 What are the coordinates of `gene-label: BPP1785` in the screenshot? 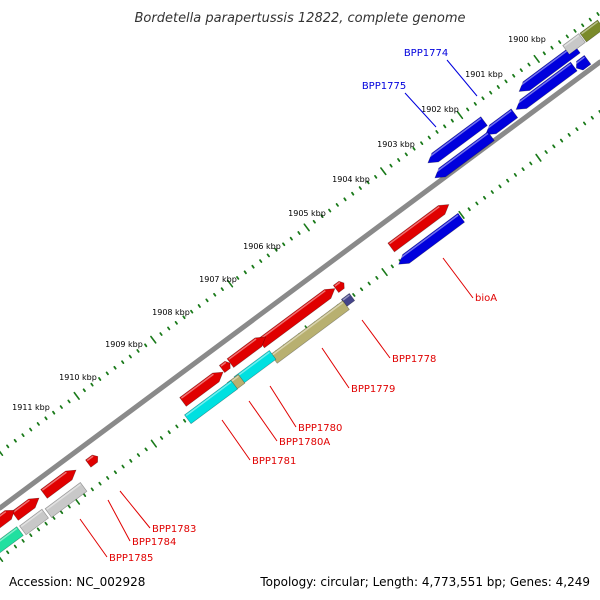 It's located at (131, 558).